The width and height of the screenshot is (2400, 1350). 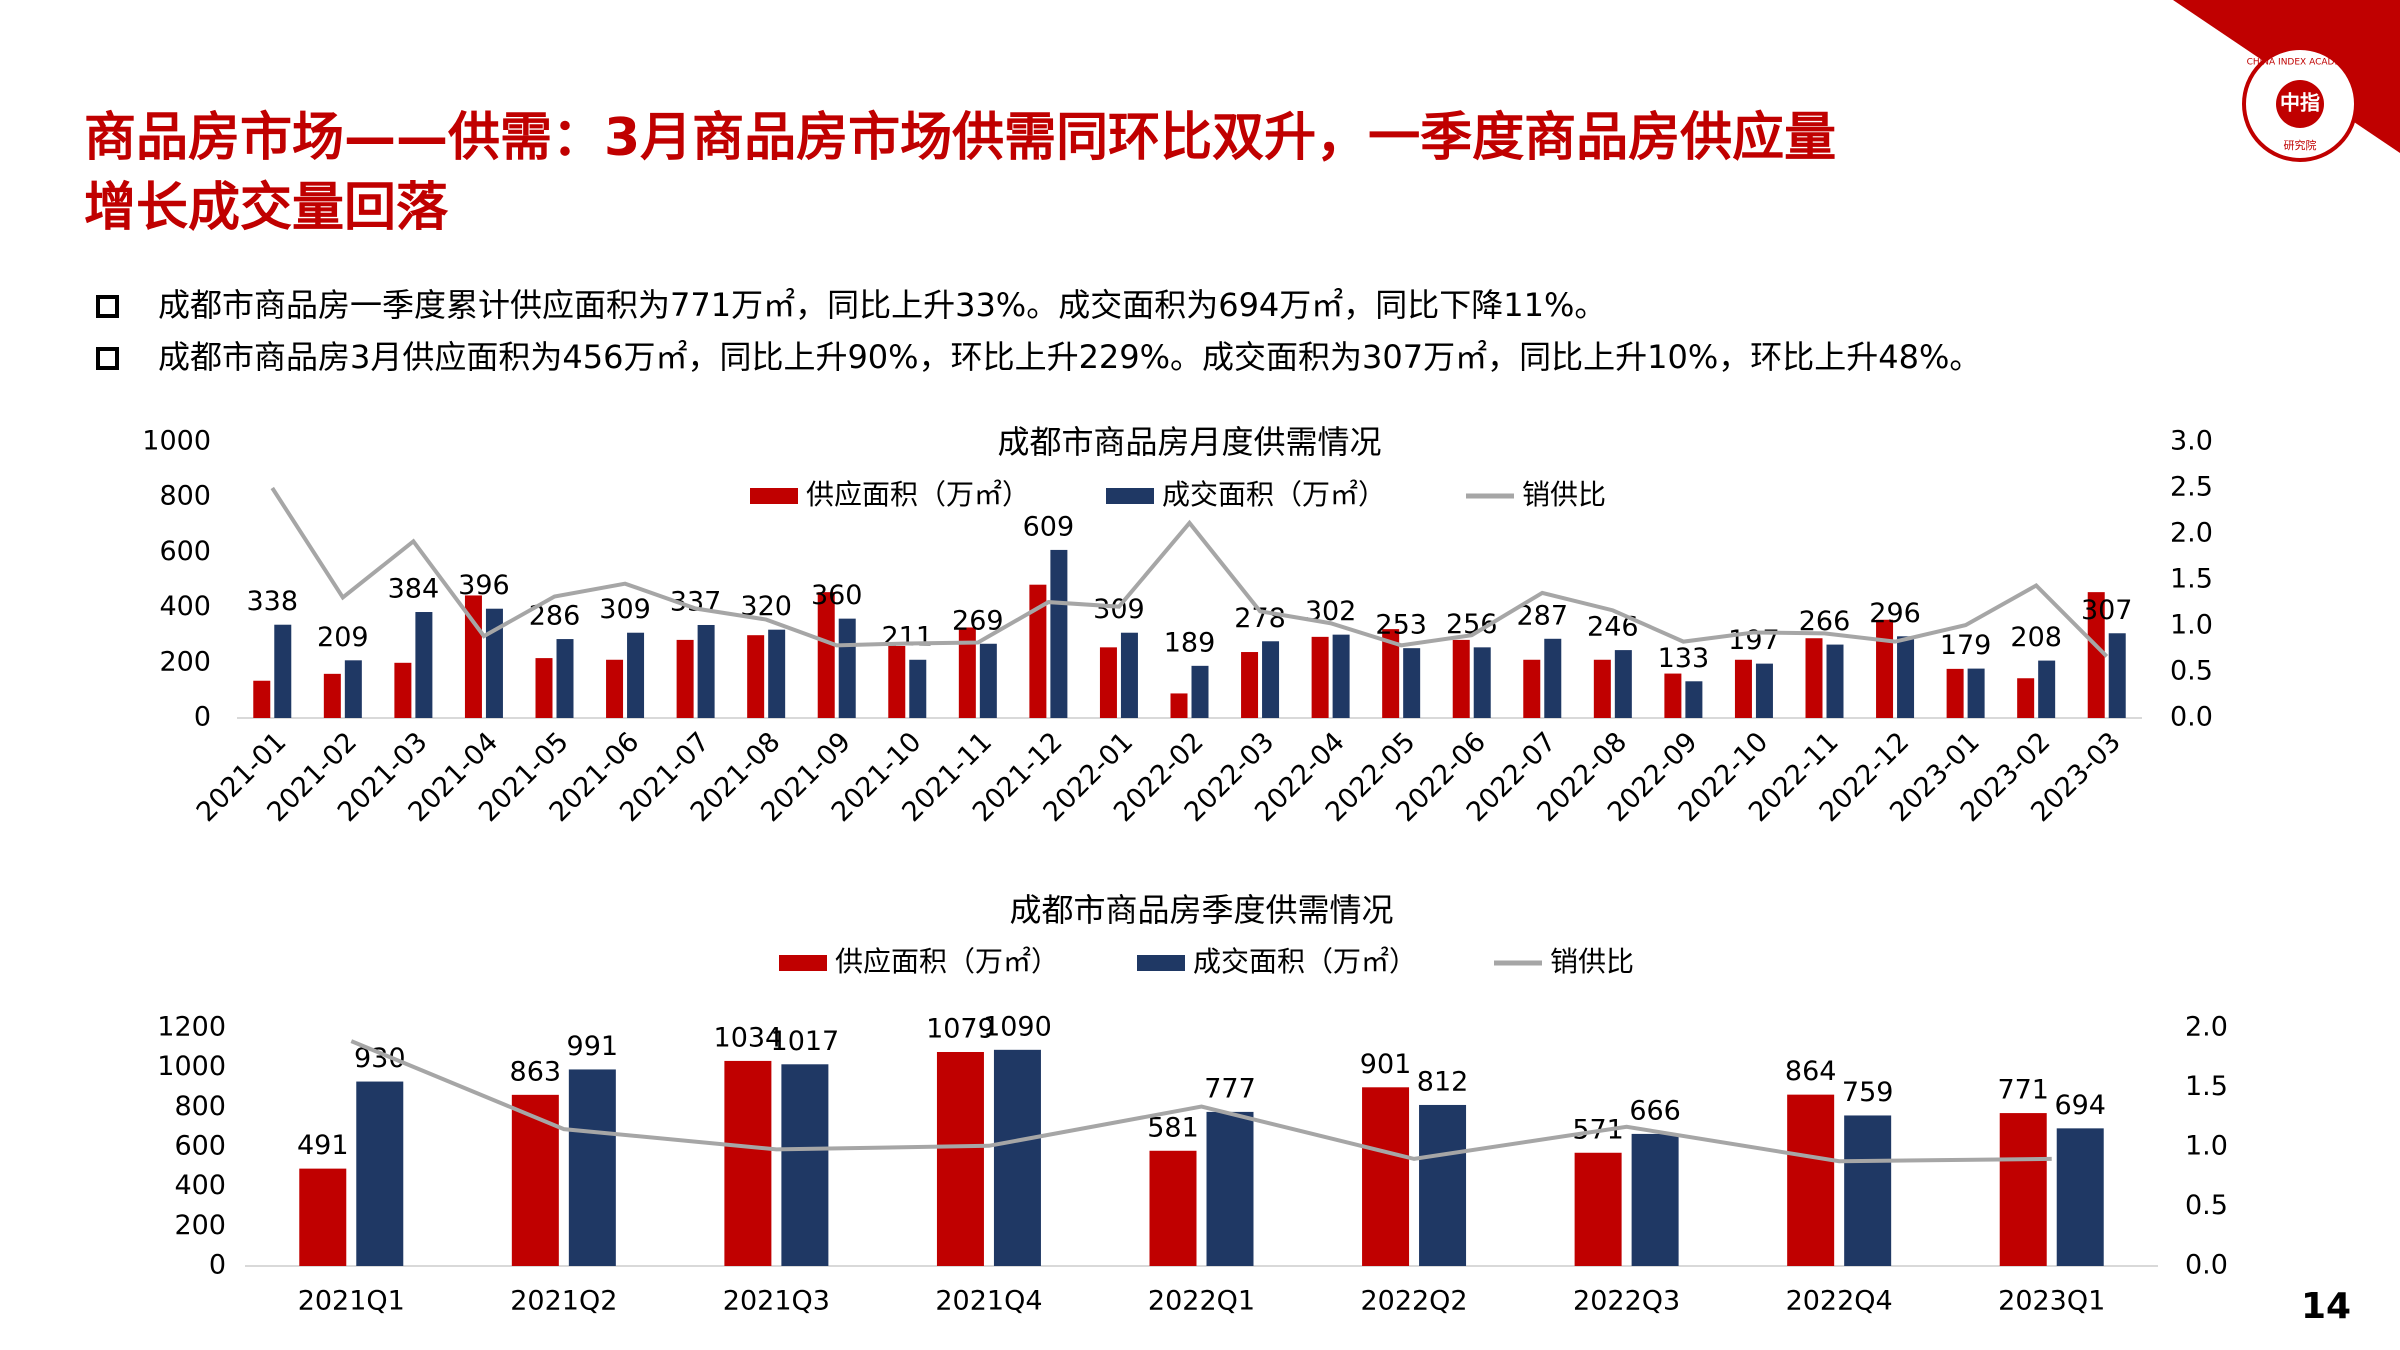 What do you see at coordinates (2023, 1090) in the screenshot?
I see `value-label: 771` at bounding box center [2023, 1090].